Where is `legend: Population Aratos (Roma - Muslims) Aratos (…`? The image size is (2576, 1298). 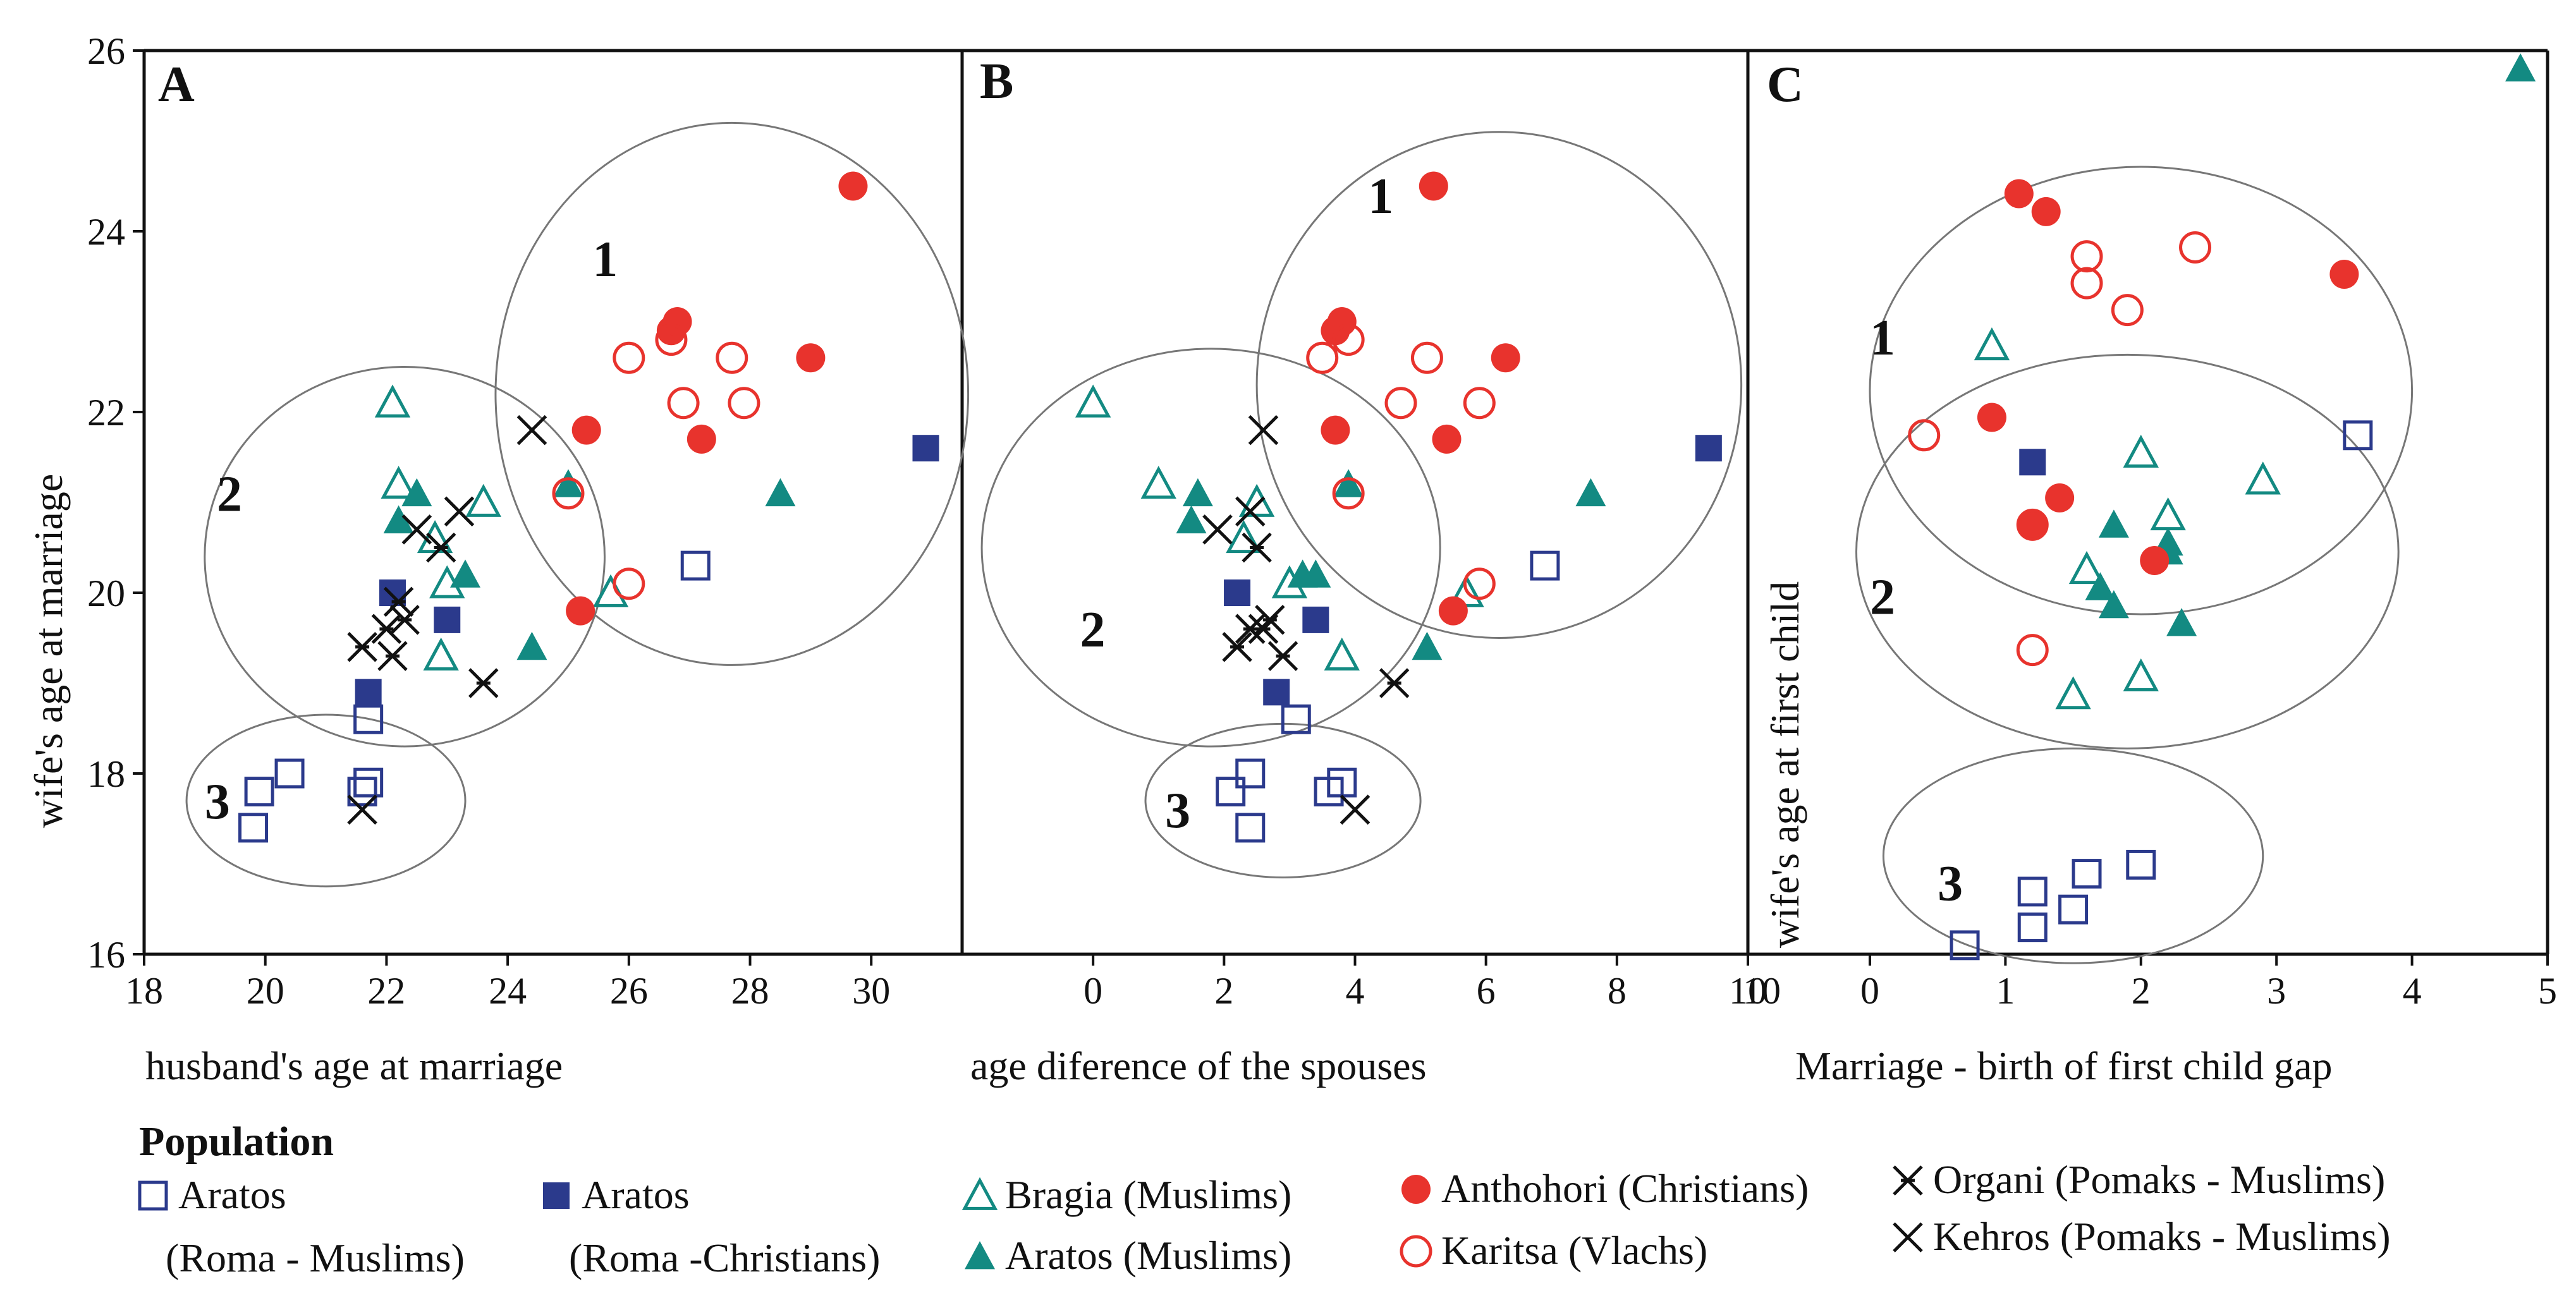 legend: Population Aratos (Roma - Muslims) Aratos (… is located at coordinates (1264, 1199).